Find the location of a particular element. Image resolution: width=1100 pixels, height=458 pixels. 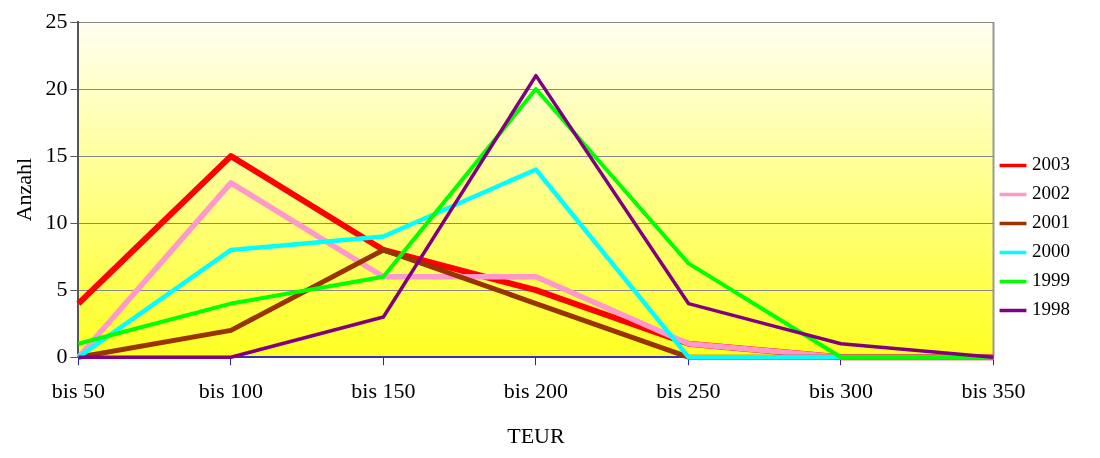

x-tick-label: bis 150 is located at coordinates (383, 391).